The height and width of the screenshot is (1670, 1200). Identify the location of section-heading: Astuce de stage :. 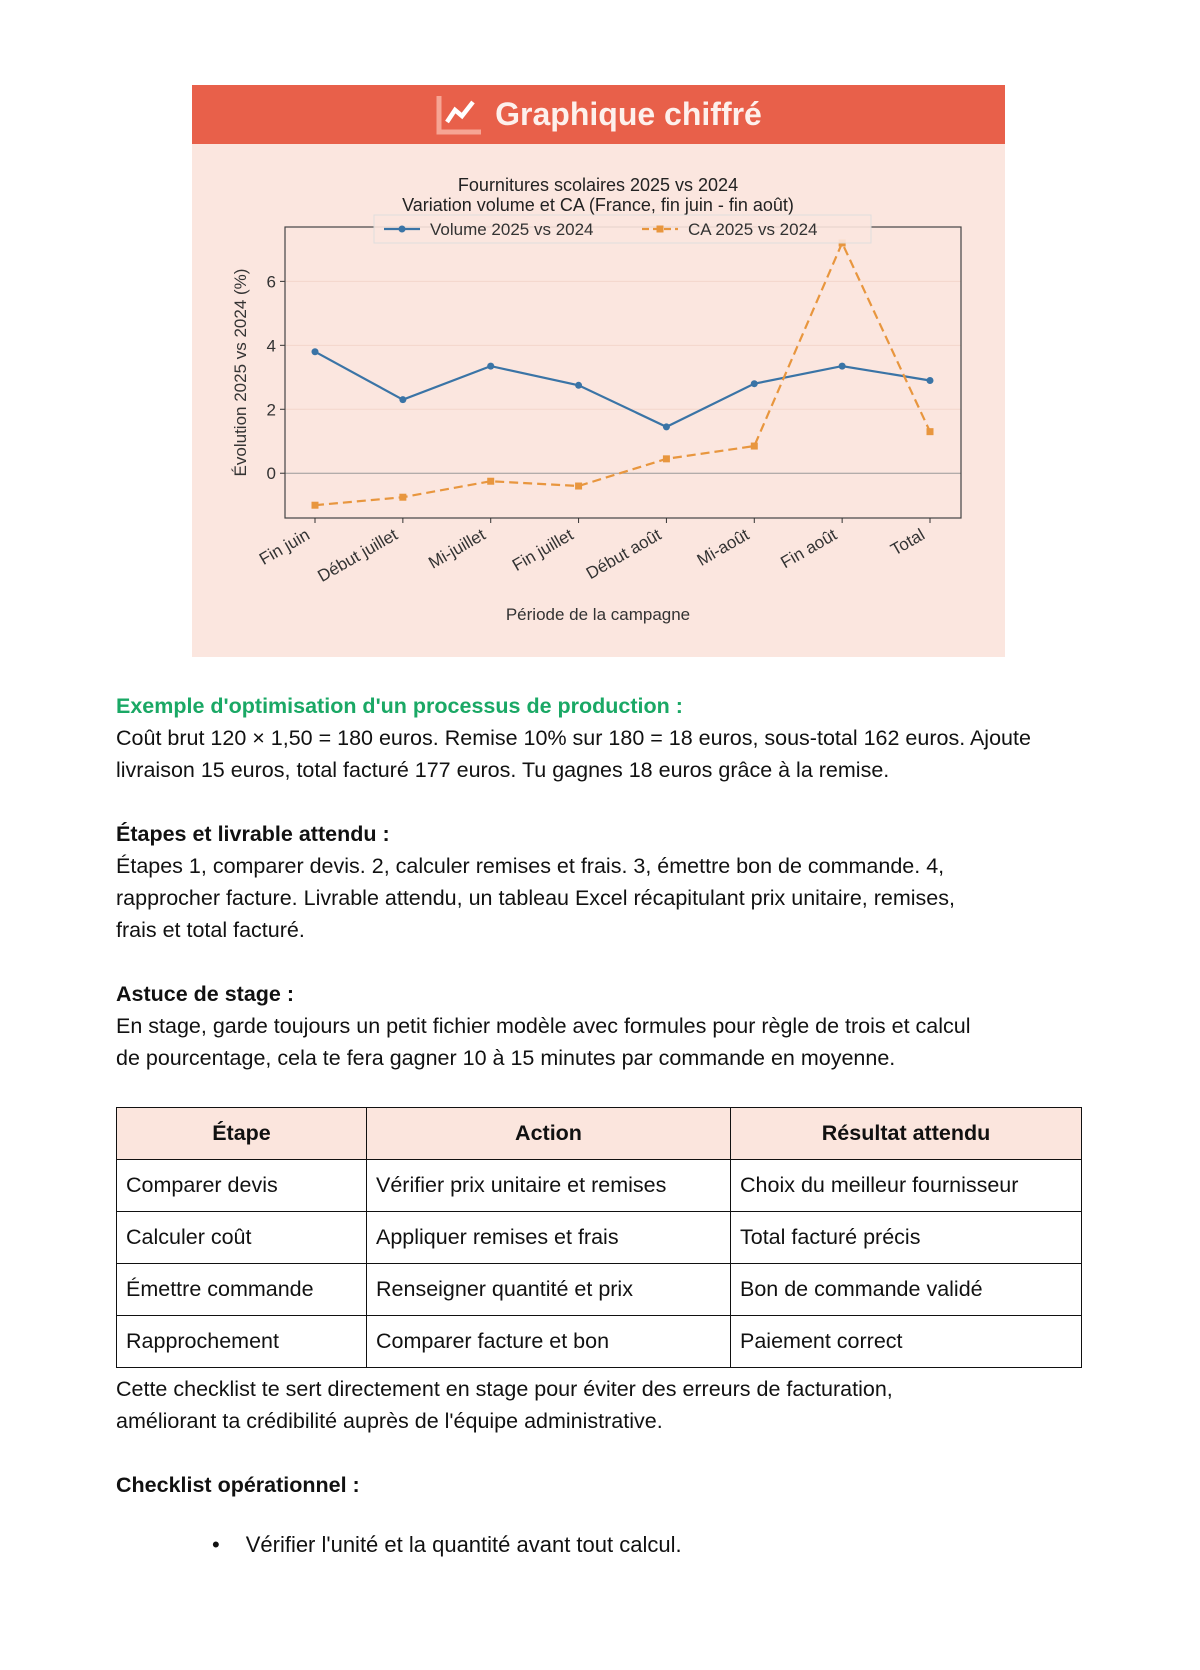
(205, 994).